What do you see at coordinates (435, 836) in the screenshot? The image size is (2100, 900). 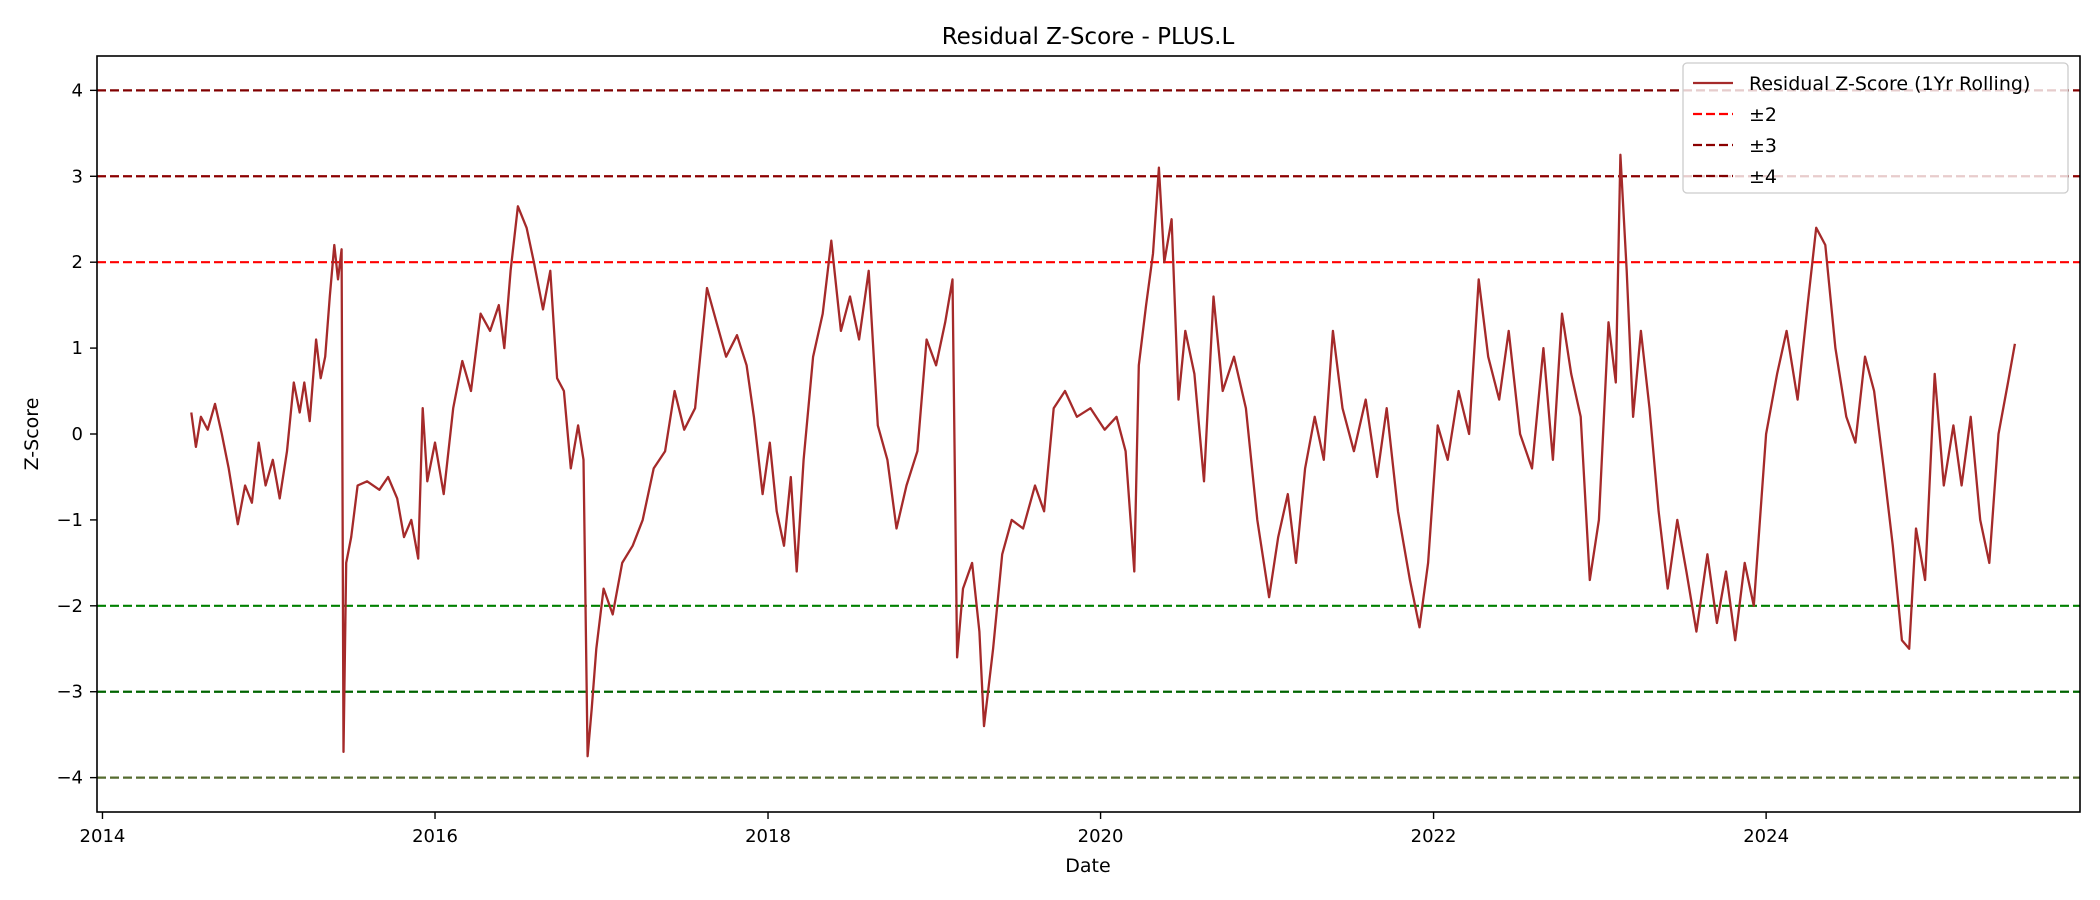 I see `x-tick-label: 2016` at bounding box center [435, 836].